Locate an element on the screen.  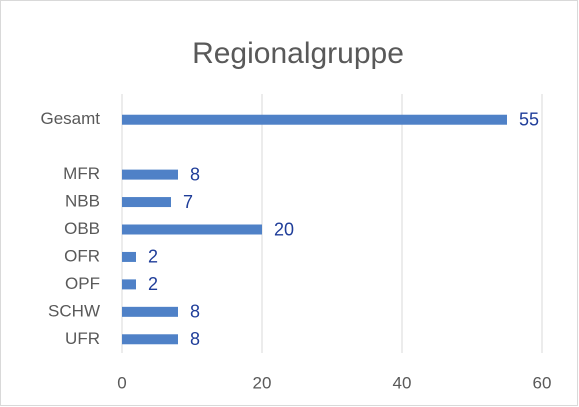
y-tick-label: NBB is located at coordinates (82, 201).